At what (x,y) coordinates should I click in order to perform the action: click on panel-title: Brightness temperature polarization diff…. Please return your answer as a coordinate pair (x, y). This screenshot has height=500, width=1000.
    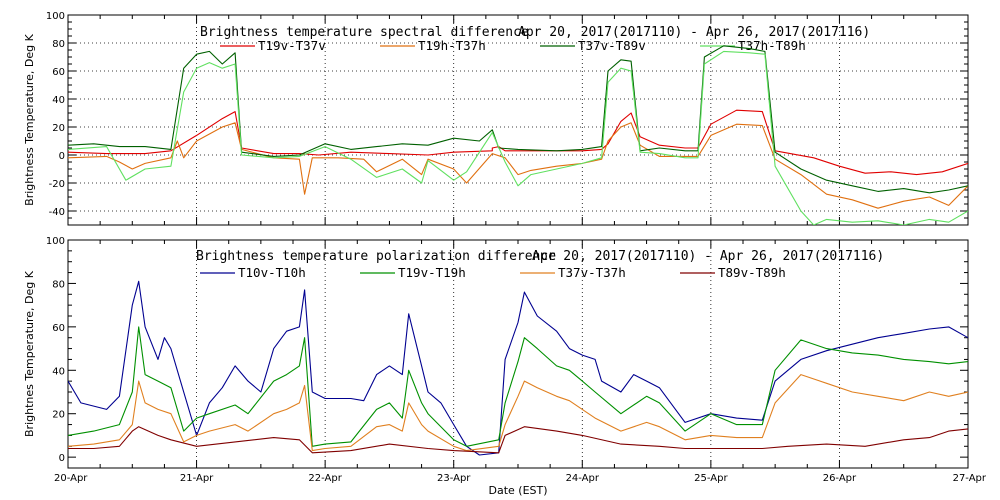
    Looking at the image, I should click on (376, 256).